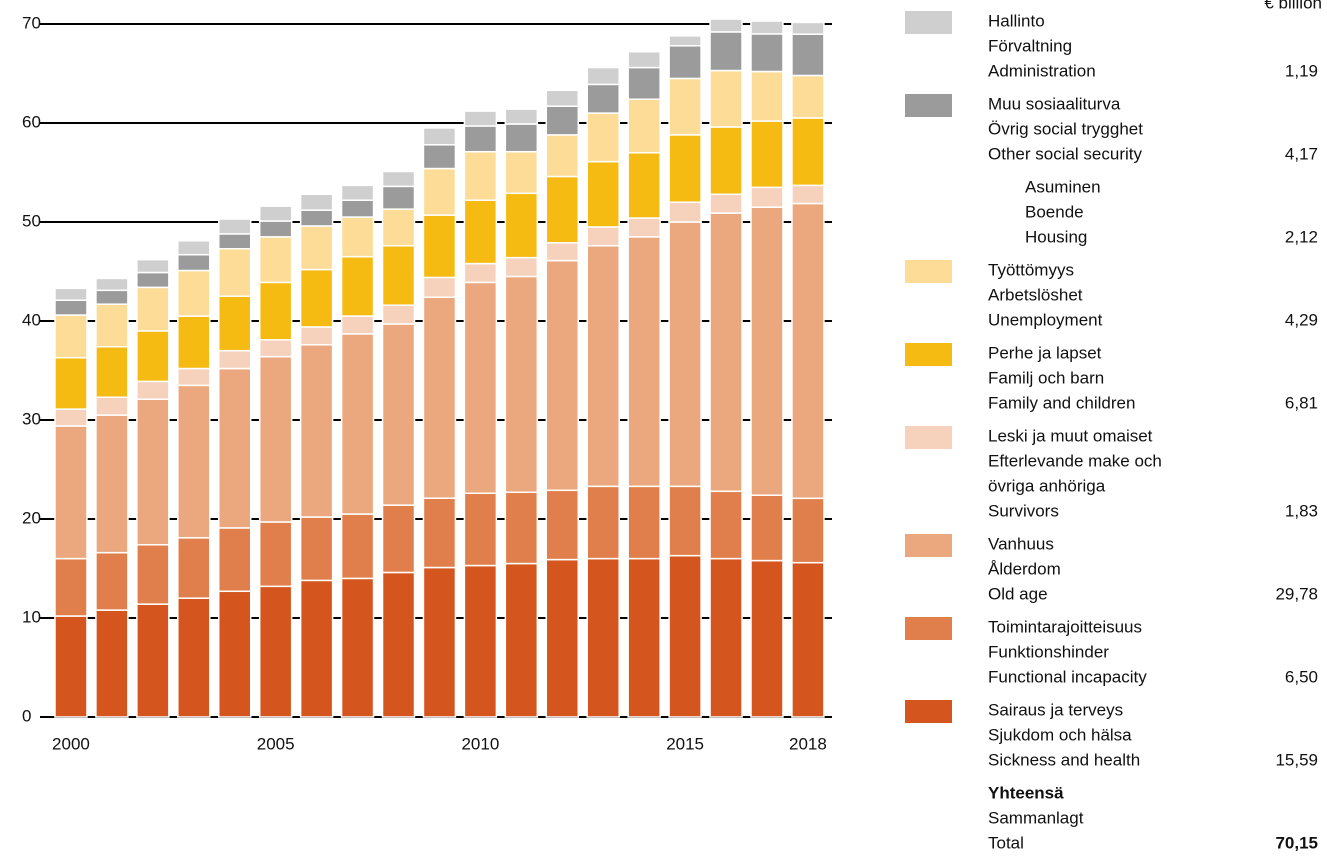  I want to click on legend-value: 4,17, so click(1301, 153).